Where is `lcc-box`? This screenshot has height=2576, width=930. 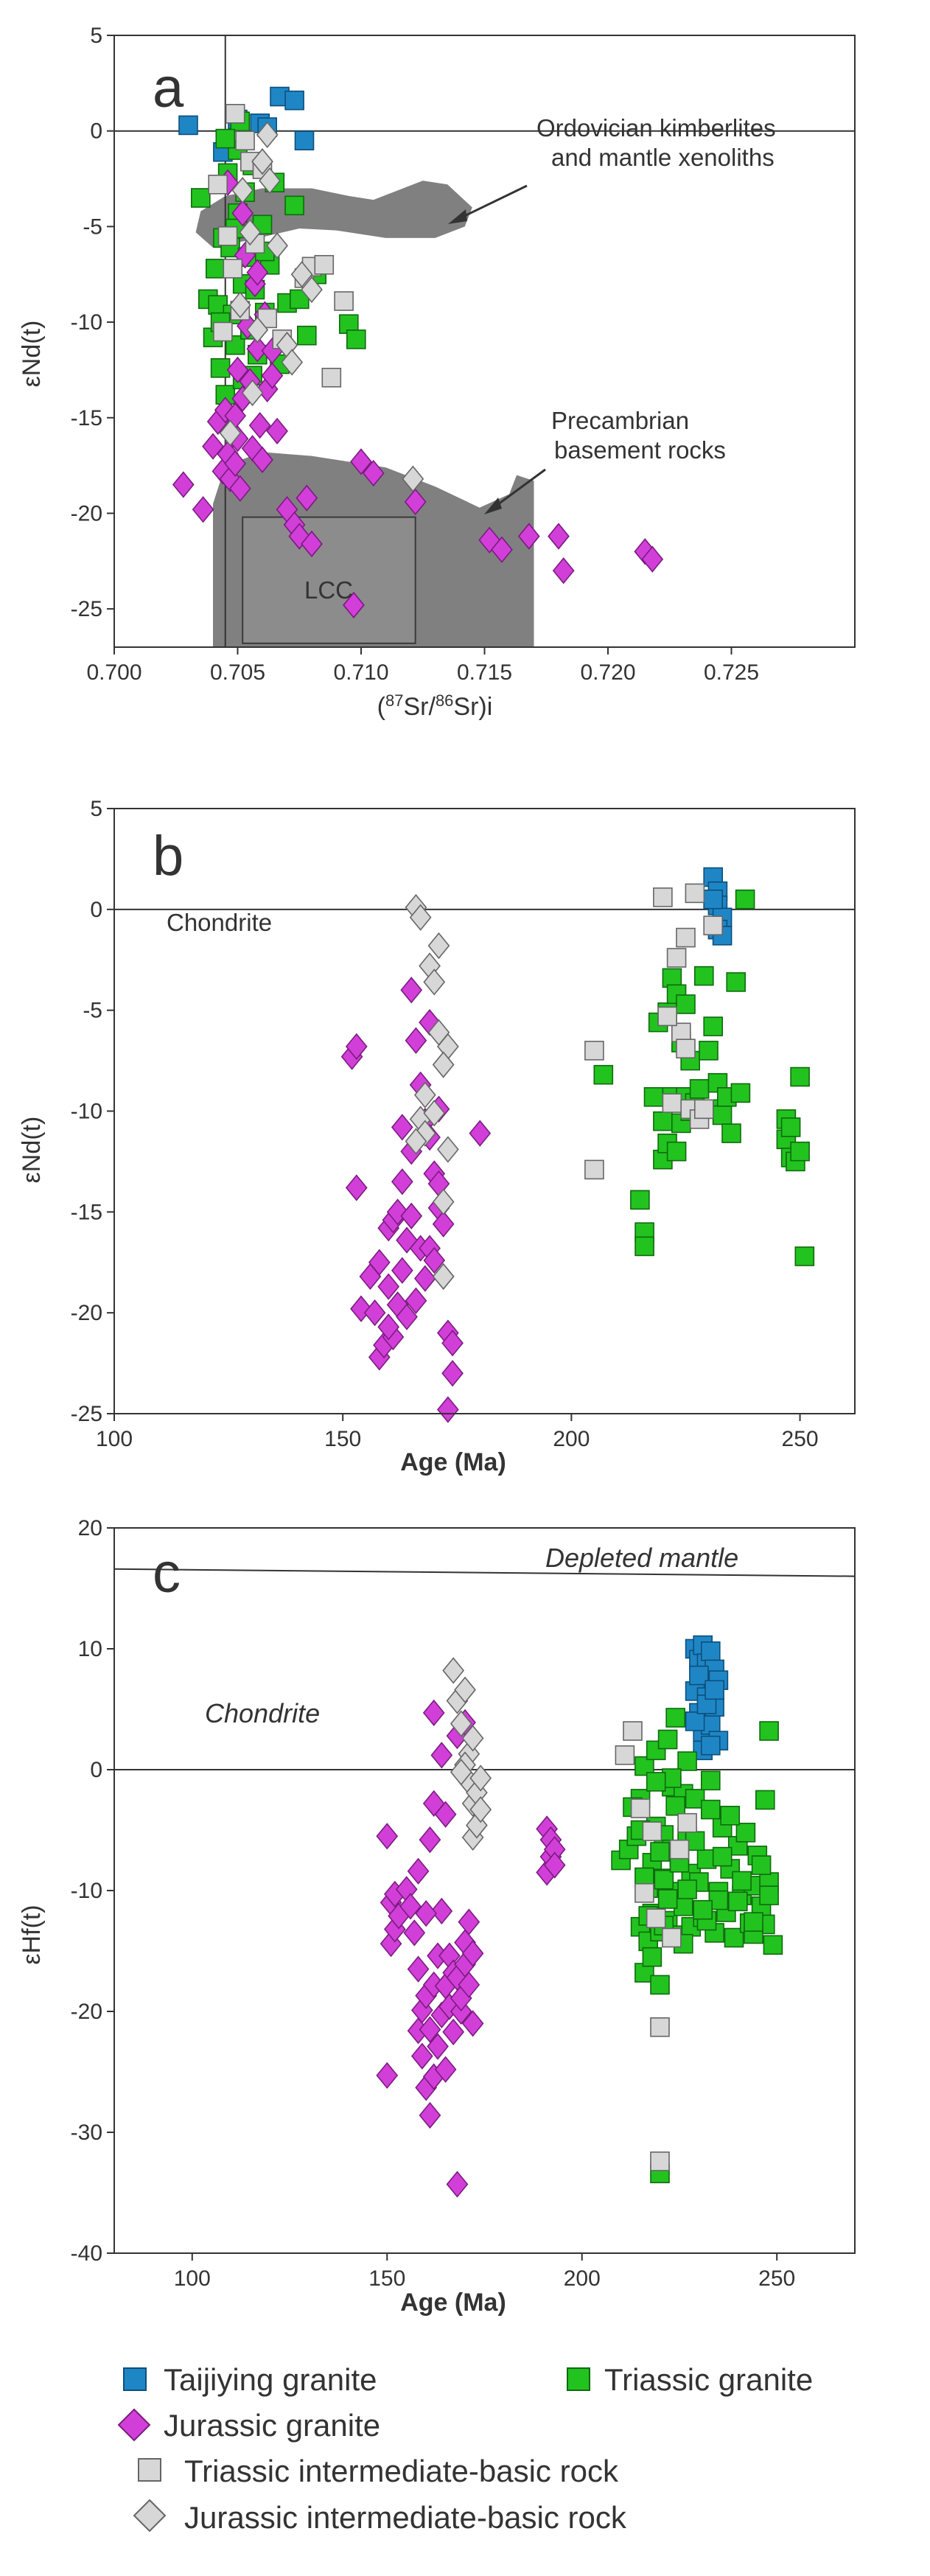
lcc-box is located at coordinates (329, 580).